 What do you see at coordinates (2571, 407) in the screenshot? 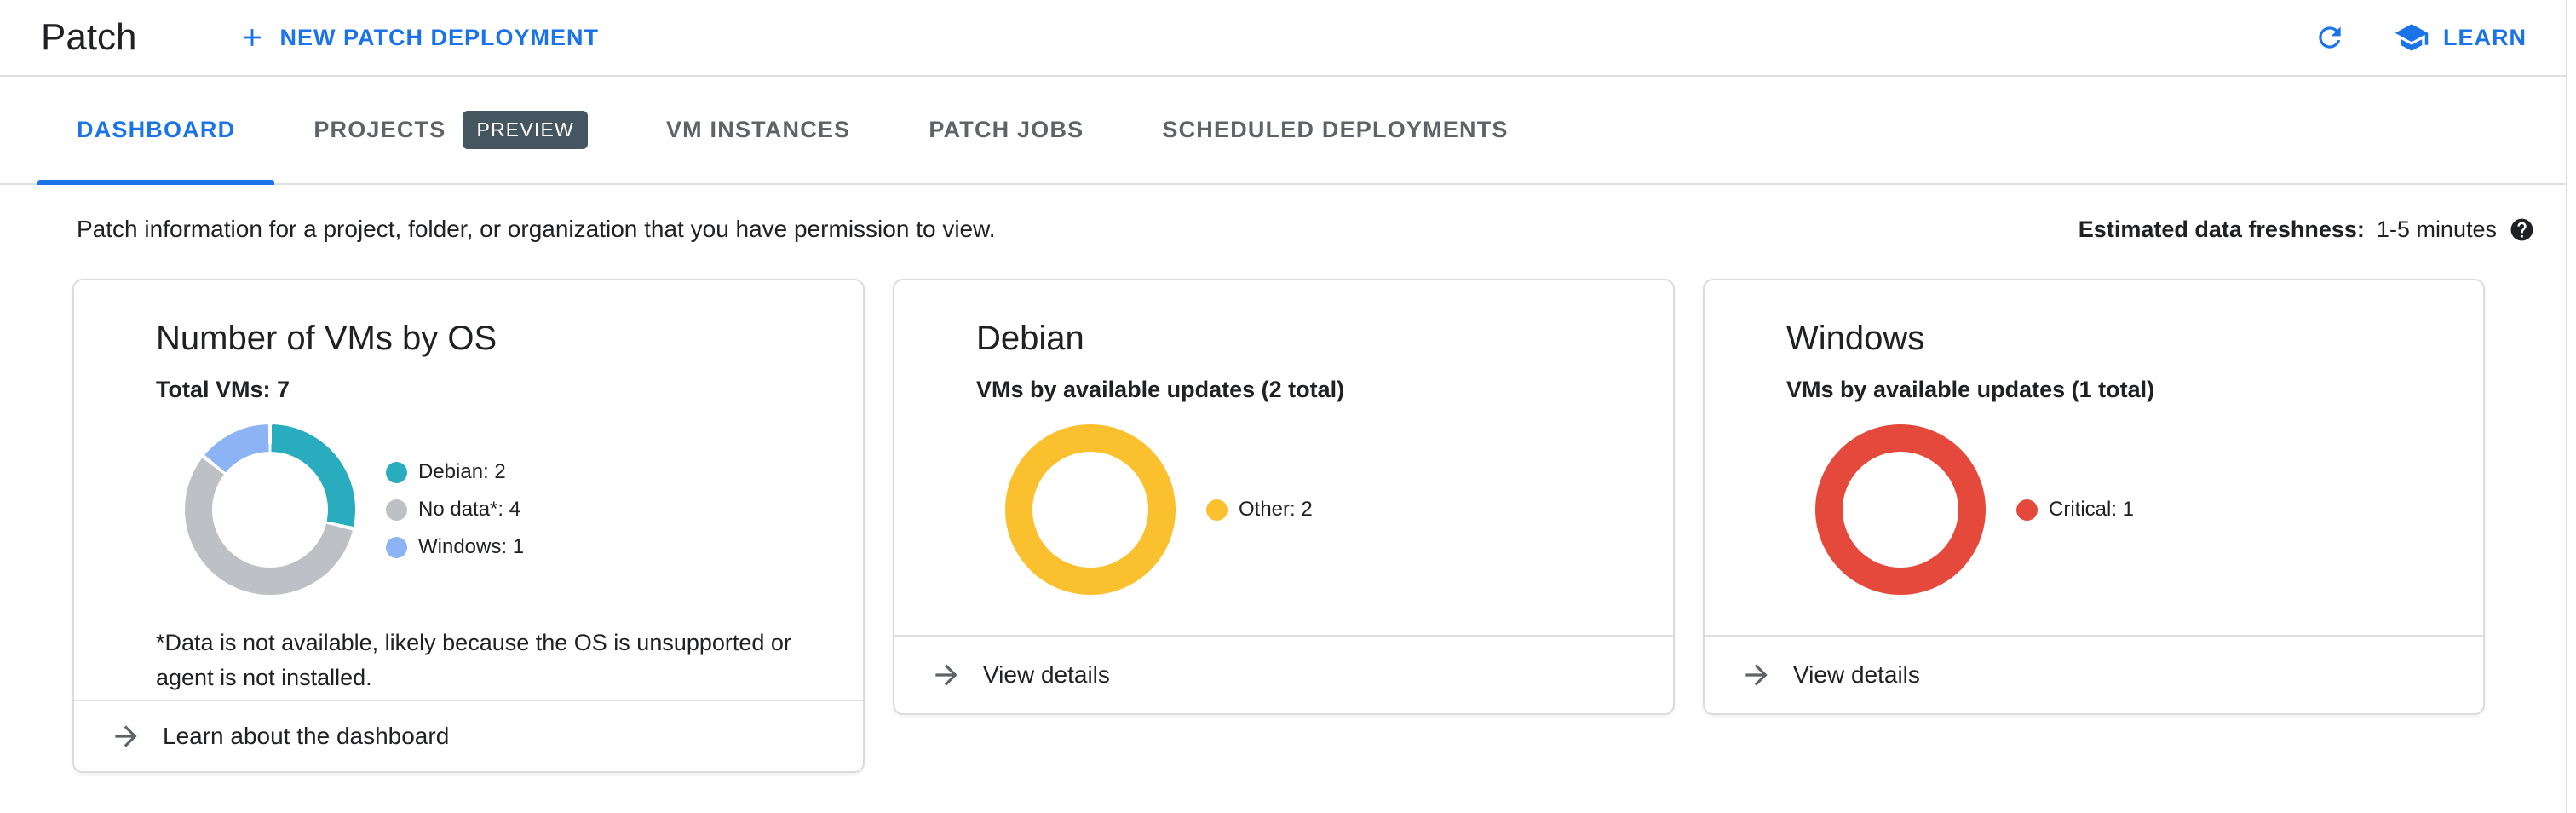
I see `scrollbar-track` at bounding box center [2571, 407].